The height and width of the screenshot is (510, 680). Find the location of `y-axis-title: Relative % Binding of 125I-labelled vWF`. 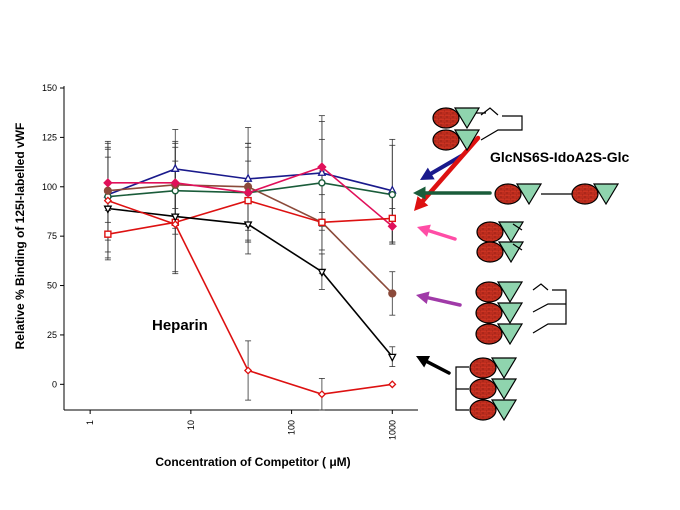

y-axis-title: Relative % Binding of 125I-labelled vWF is located at coordinates (20, 236).